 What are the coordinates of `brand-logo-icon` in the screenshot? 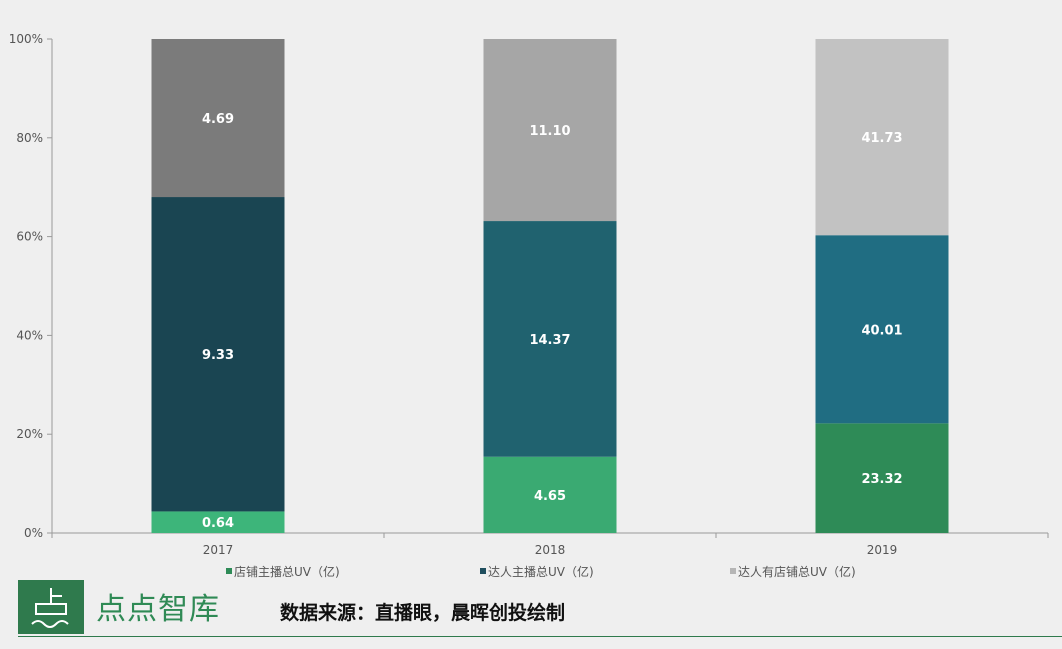 It's located at (50, 608).